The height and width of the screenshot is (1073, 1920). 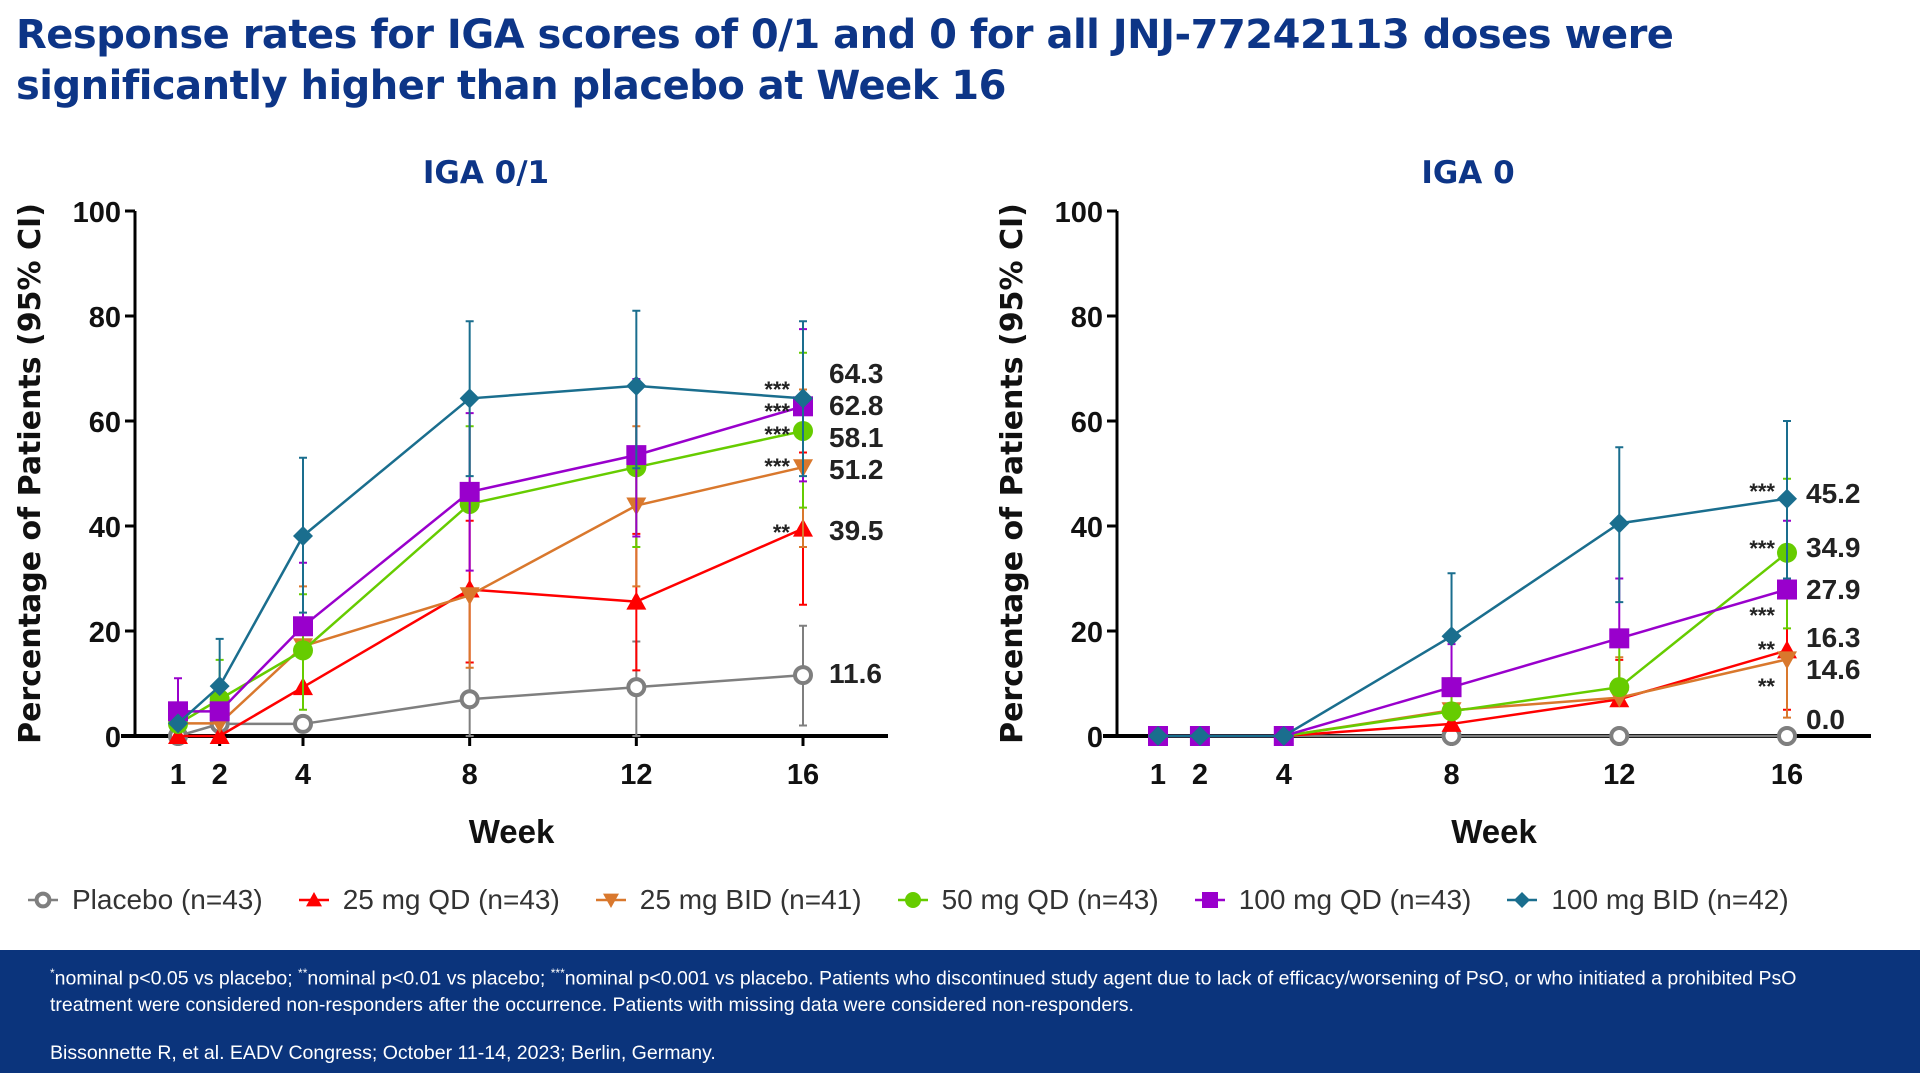 I want to click on chart-title: IGA 0, so click(x=1467, y=173).